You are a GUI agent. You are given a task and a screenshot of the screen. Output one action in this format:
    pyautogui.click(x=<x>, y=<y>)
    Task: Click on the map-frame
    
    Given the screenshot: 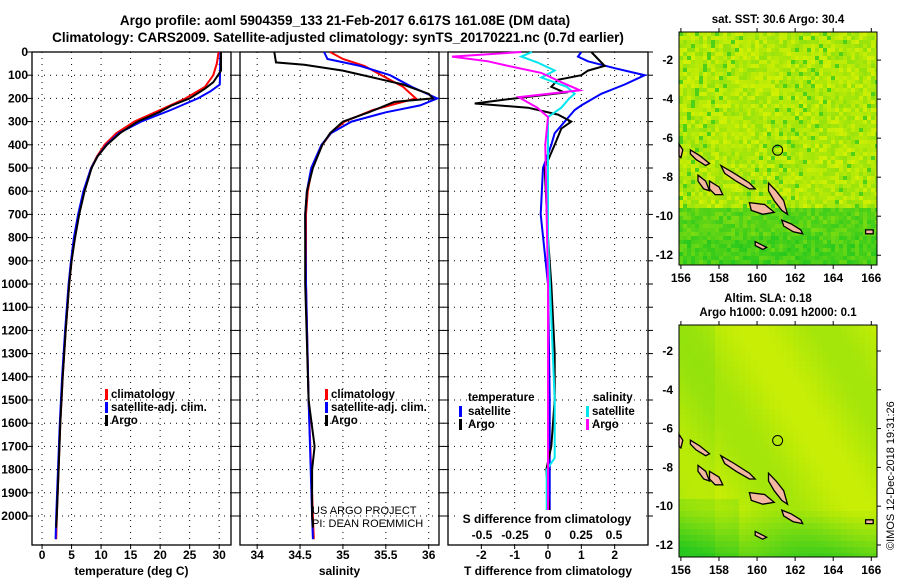 What is the action you would take?
    pyautogui.click(x=778, y=441)
    